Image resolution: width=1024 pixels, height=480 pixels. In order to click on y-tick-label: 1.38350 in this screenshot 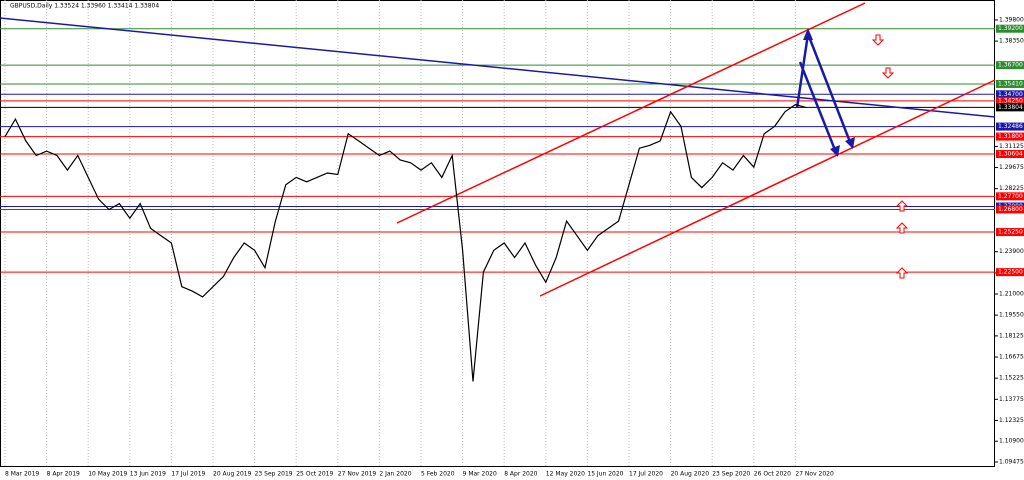, I will do `click(1011, 41)`.